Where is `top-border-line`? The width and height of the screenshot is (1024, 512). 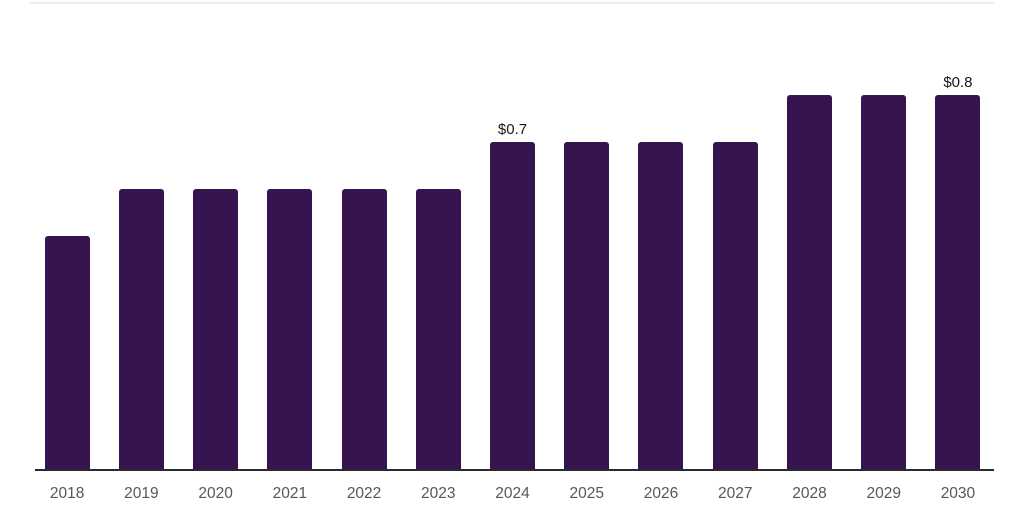
top-border-line is located at coordinates (512, 3).